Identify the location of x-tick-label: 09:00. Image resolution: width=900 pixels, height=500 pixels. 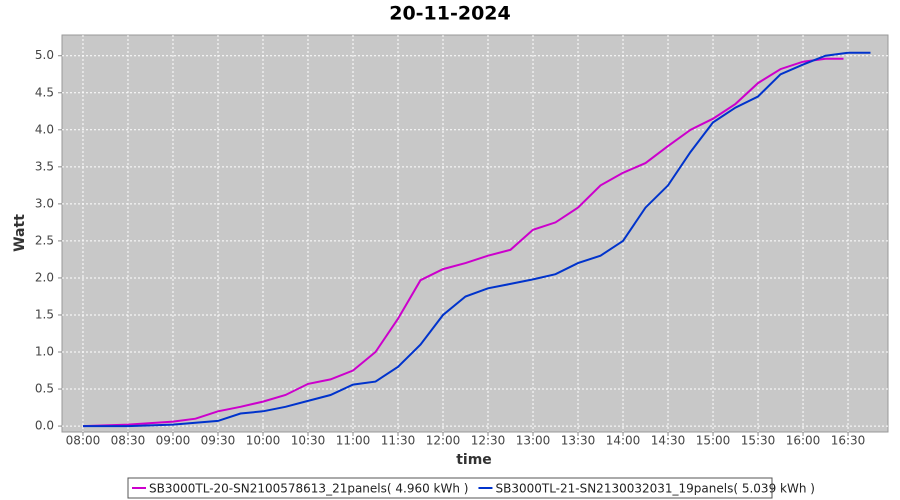
(173, 441).